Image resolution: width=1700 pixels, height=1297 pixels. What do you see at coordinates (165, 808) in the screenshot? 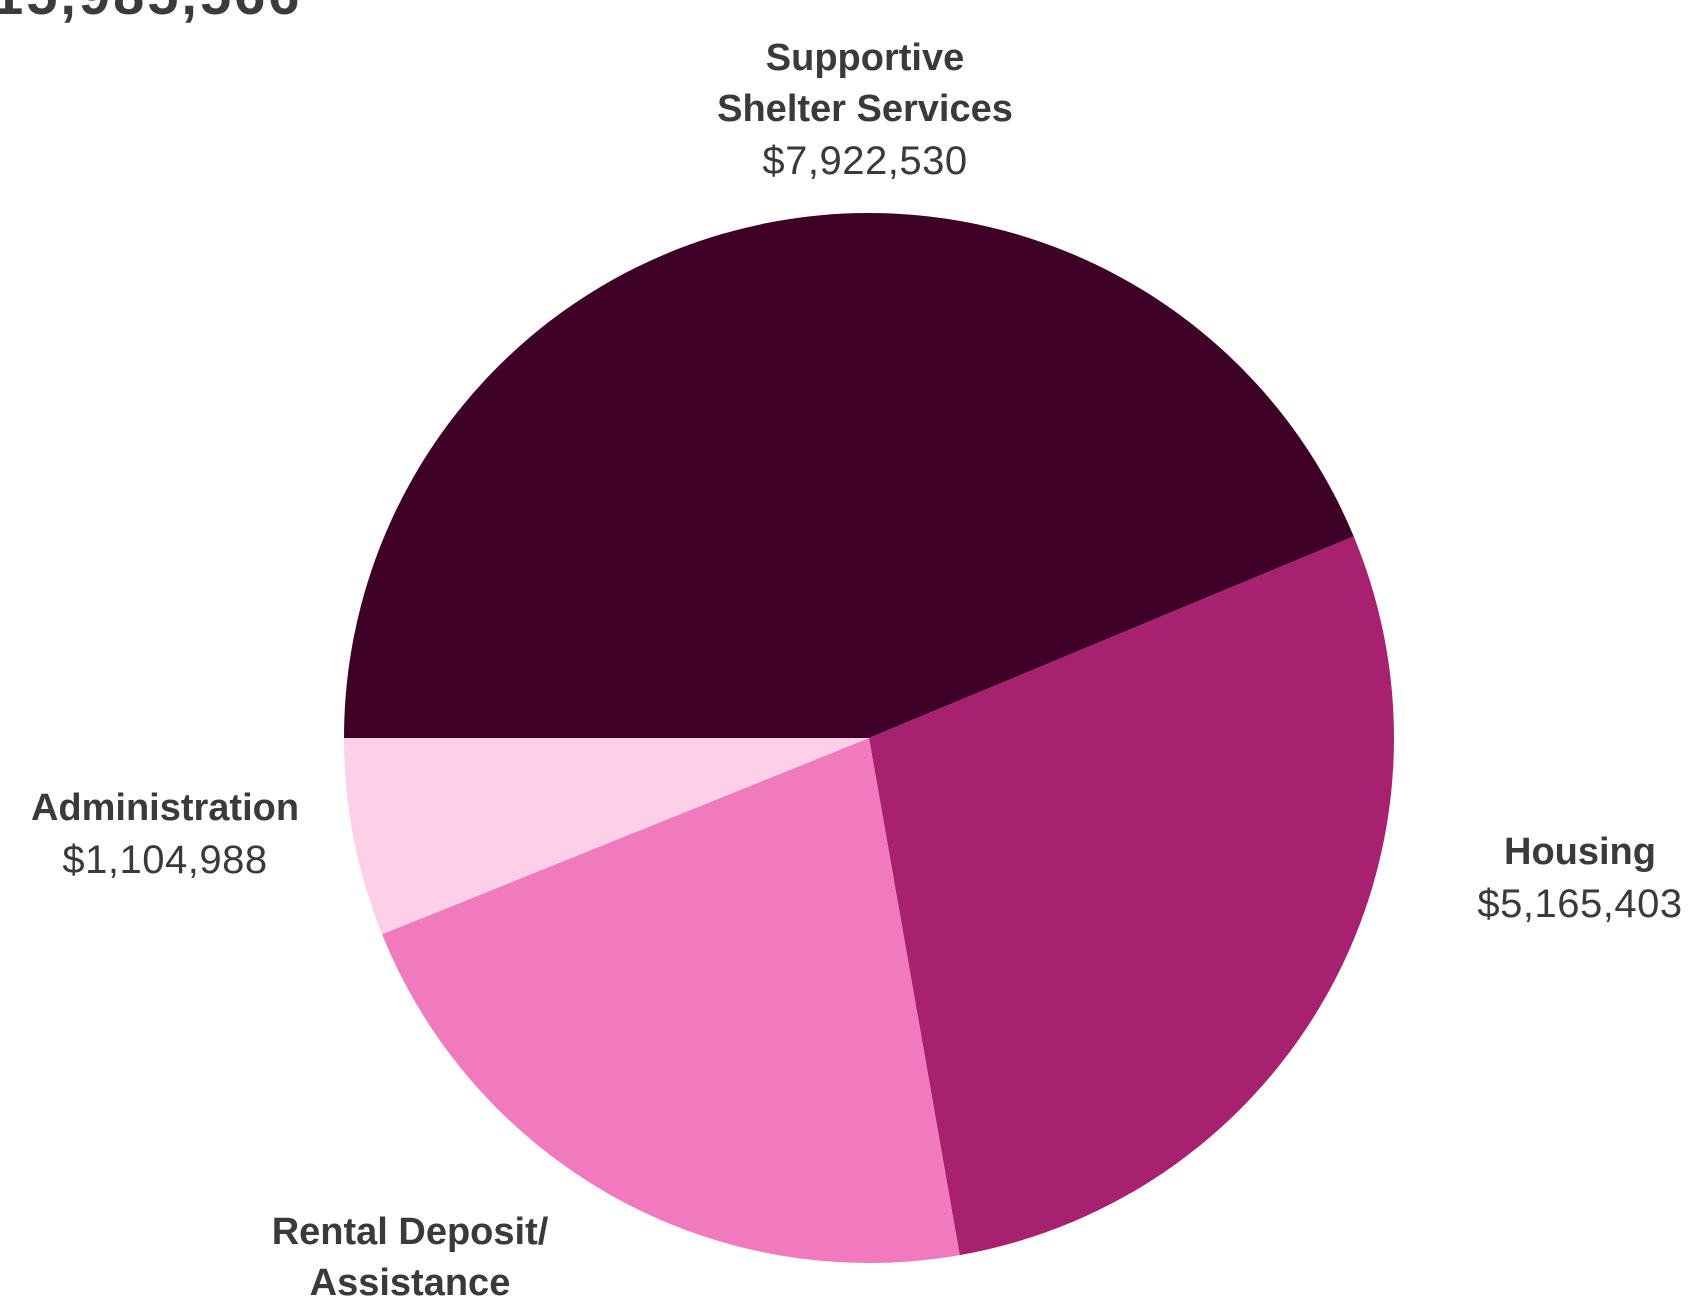
I see `slice-name-line: Administration` at bounding box center [165, 808].